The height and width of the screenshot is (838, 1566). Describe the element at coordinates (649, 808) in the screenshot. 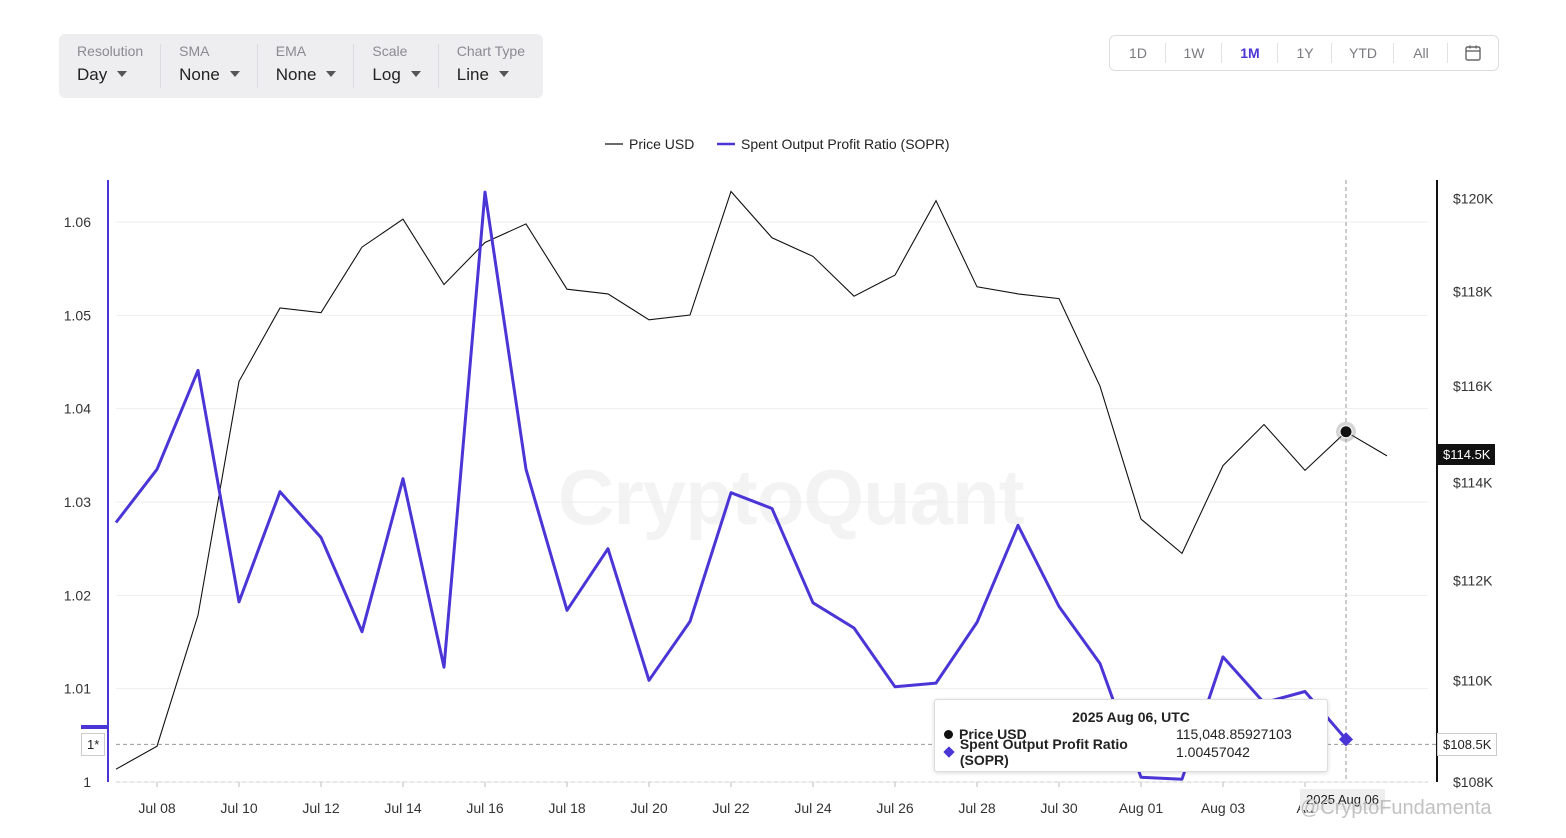

I see `x-tick-label: Jul 20` at that location.